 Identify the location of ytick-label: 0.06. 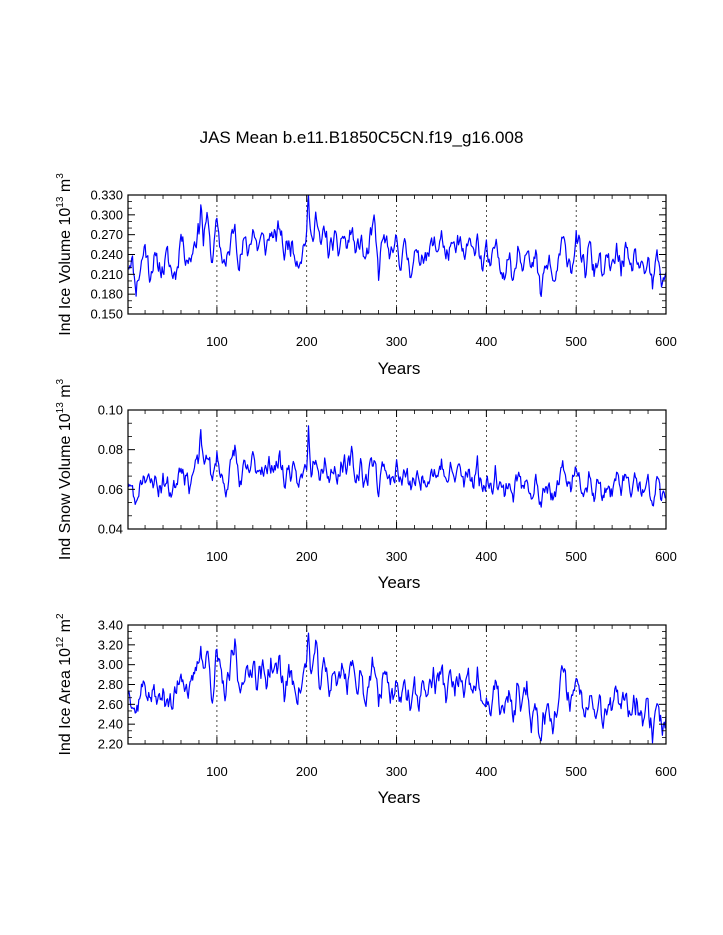
(110, 489).